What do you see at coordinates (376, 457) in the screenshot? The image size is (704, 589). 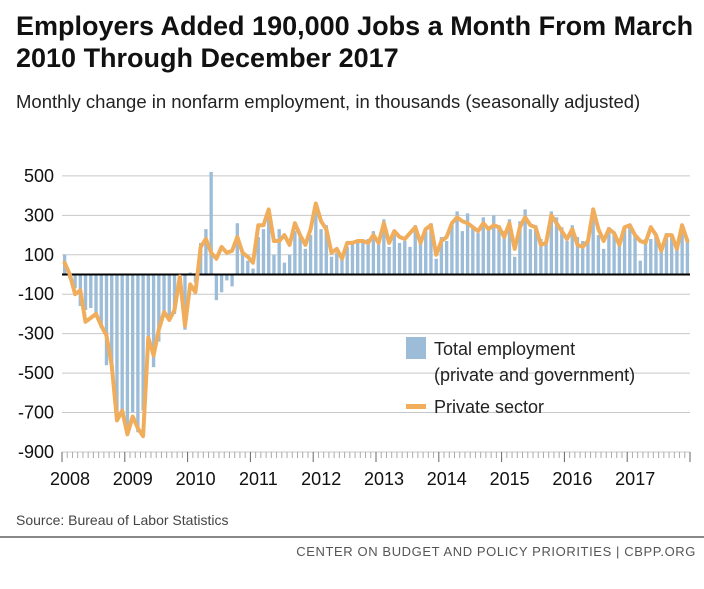 I see `x-axis-ticks` at bounding box center [376, 457].